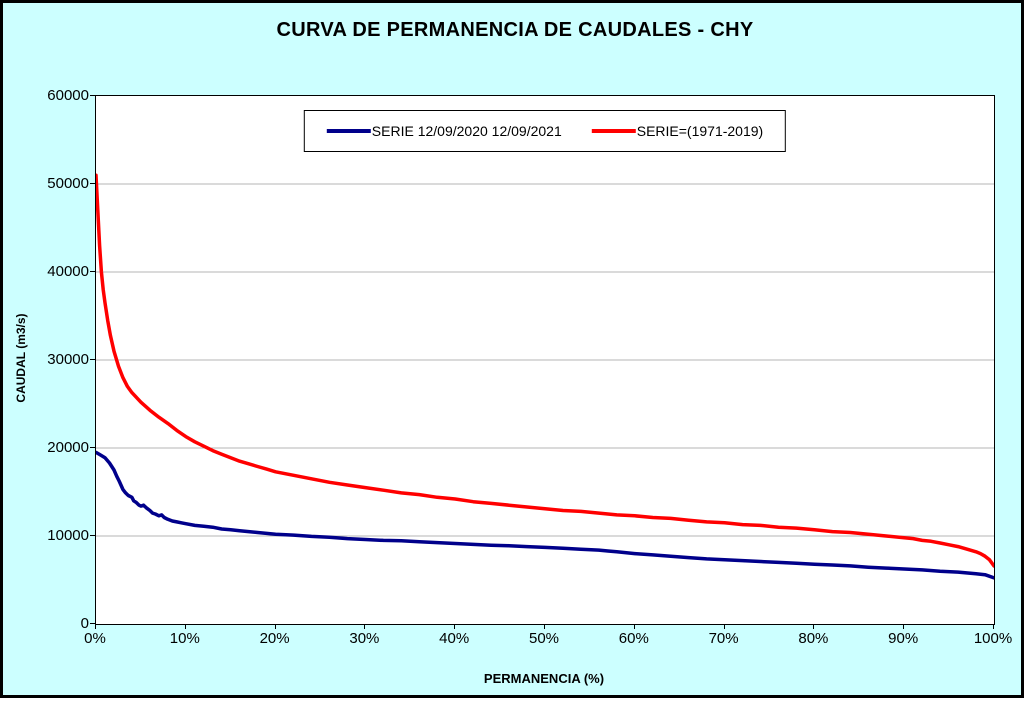 Image resolution: width=1024 pixels, height=701 pixels. What do you see at coordinates (700, 131) in the screenshot?
I see `legend-label-serie-1971-2019: SERIE=(1971-2019)` at bounding box center [700, 131].